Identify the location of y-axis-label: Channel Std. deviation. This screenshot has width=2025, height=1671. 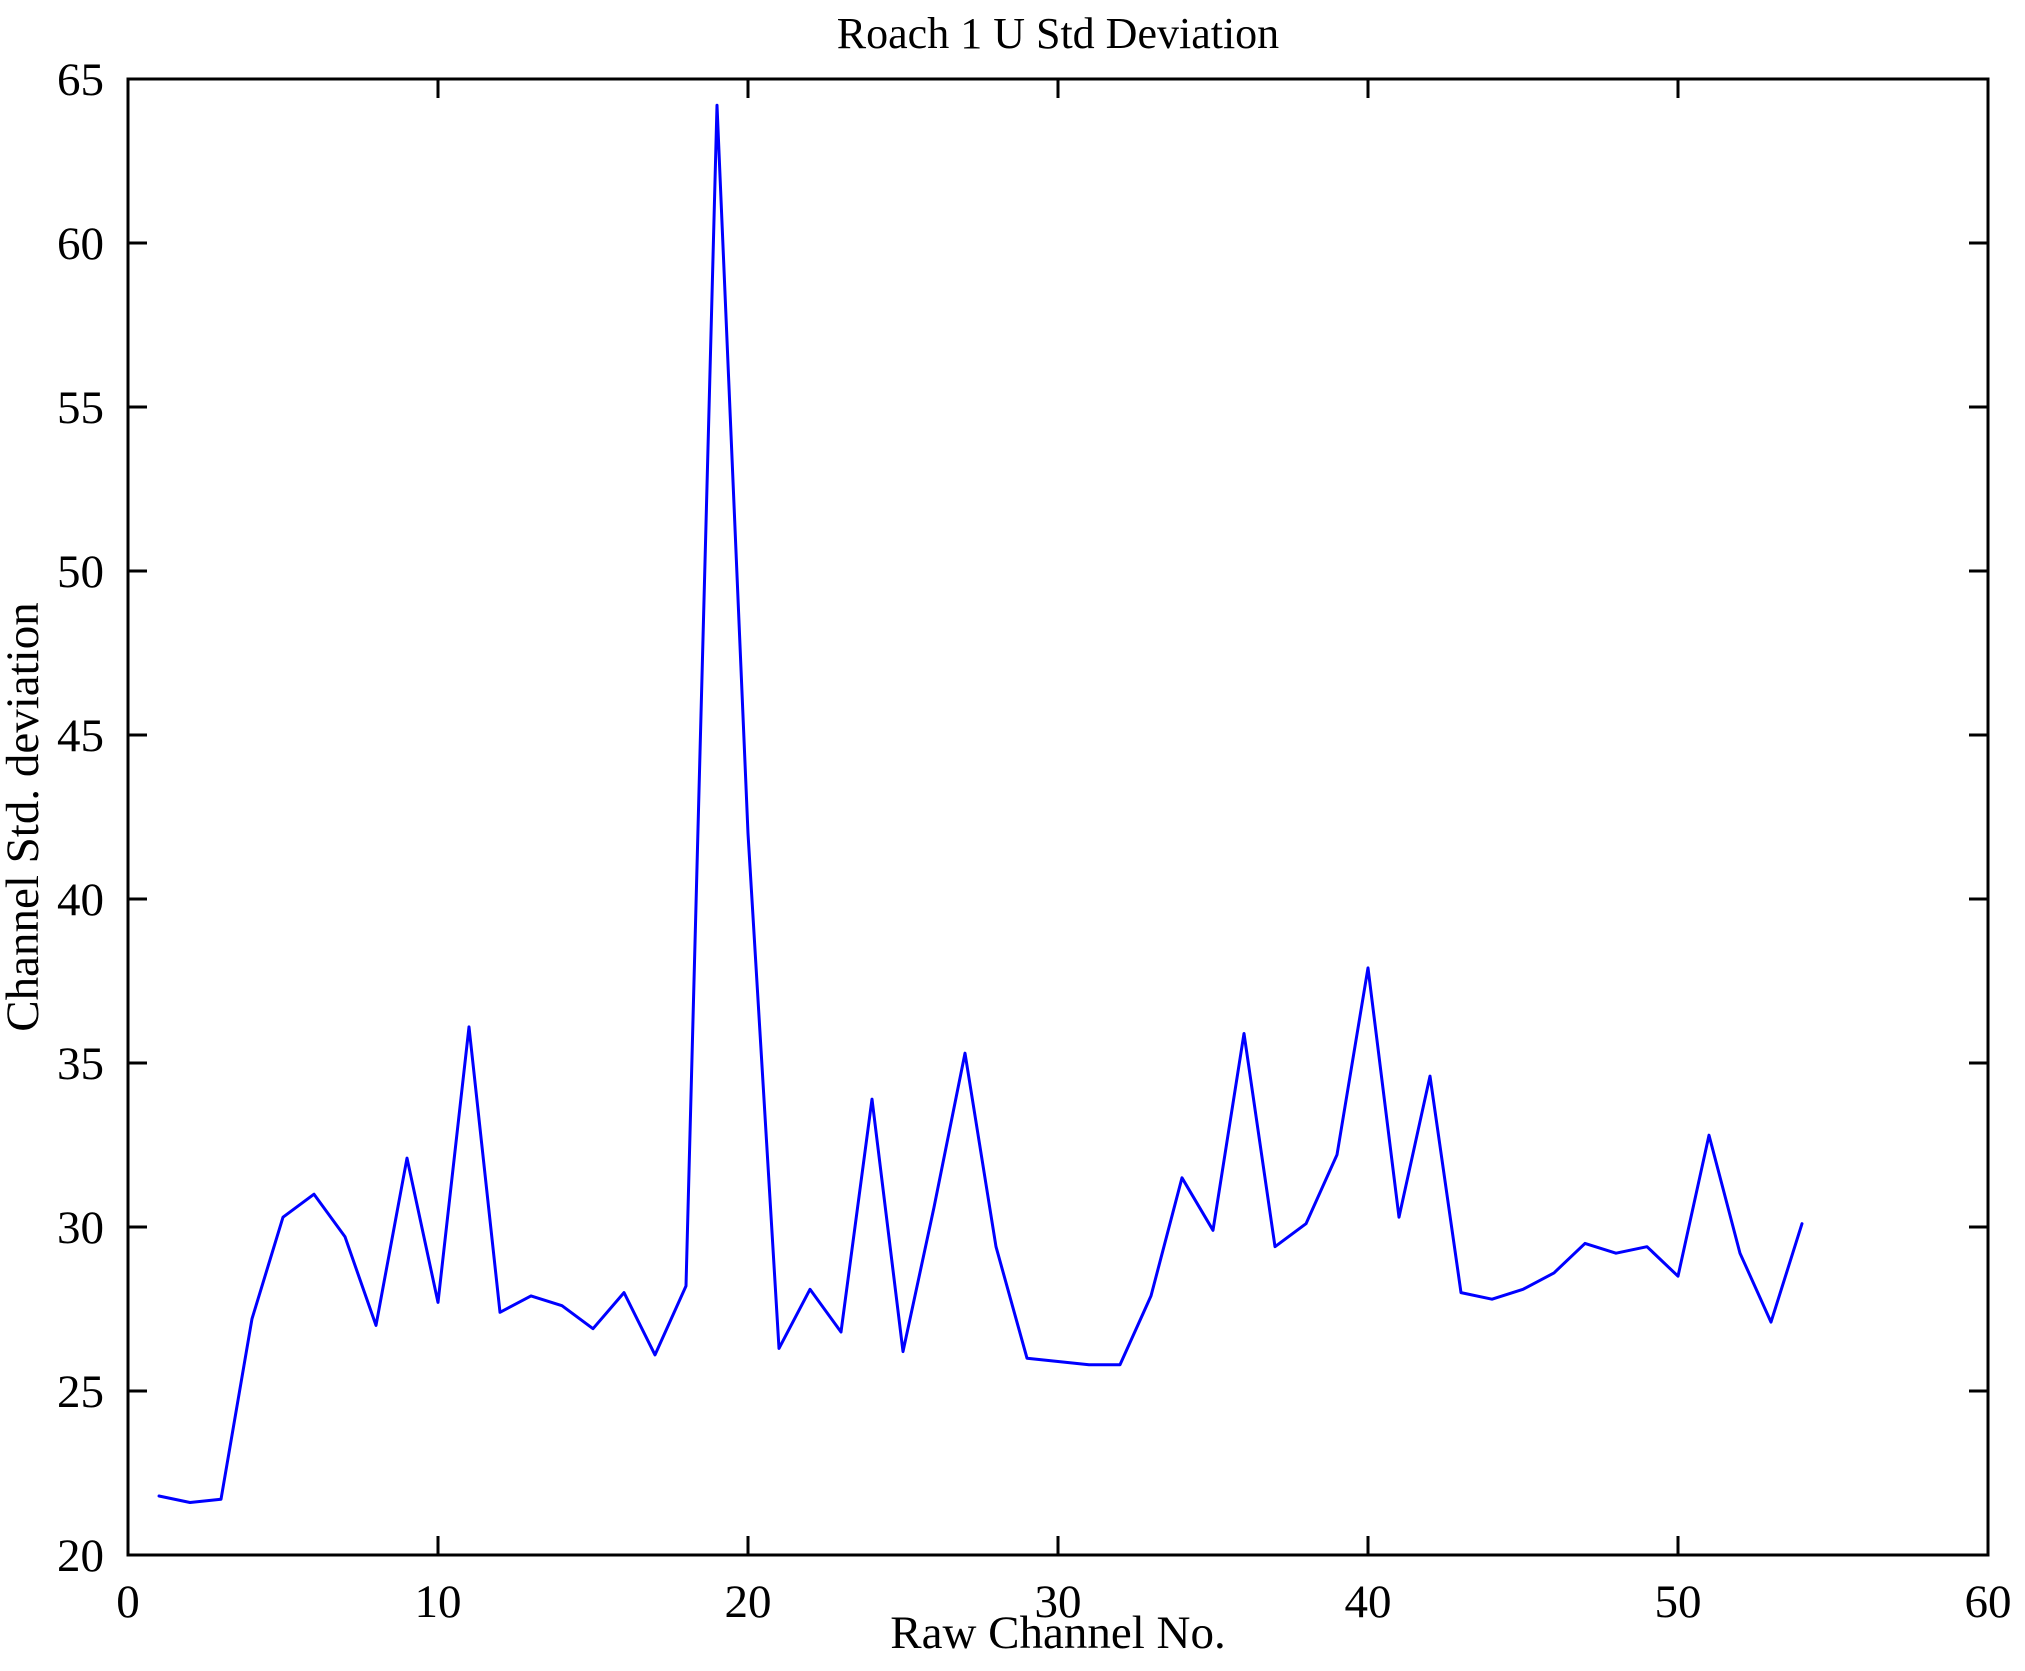
(24, 816).